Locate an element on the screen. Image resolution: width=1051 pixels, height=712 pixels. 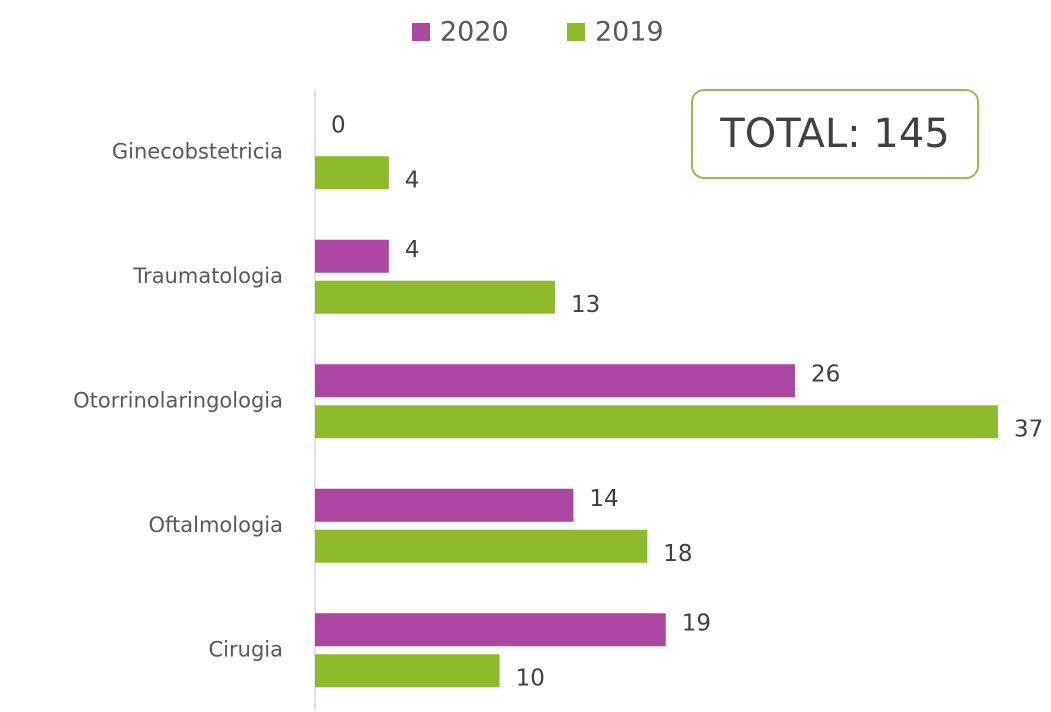
data-label: 26 is located at coordinates (825, 374).